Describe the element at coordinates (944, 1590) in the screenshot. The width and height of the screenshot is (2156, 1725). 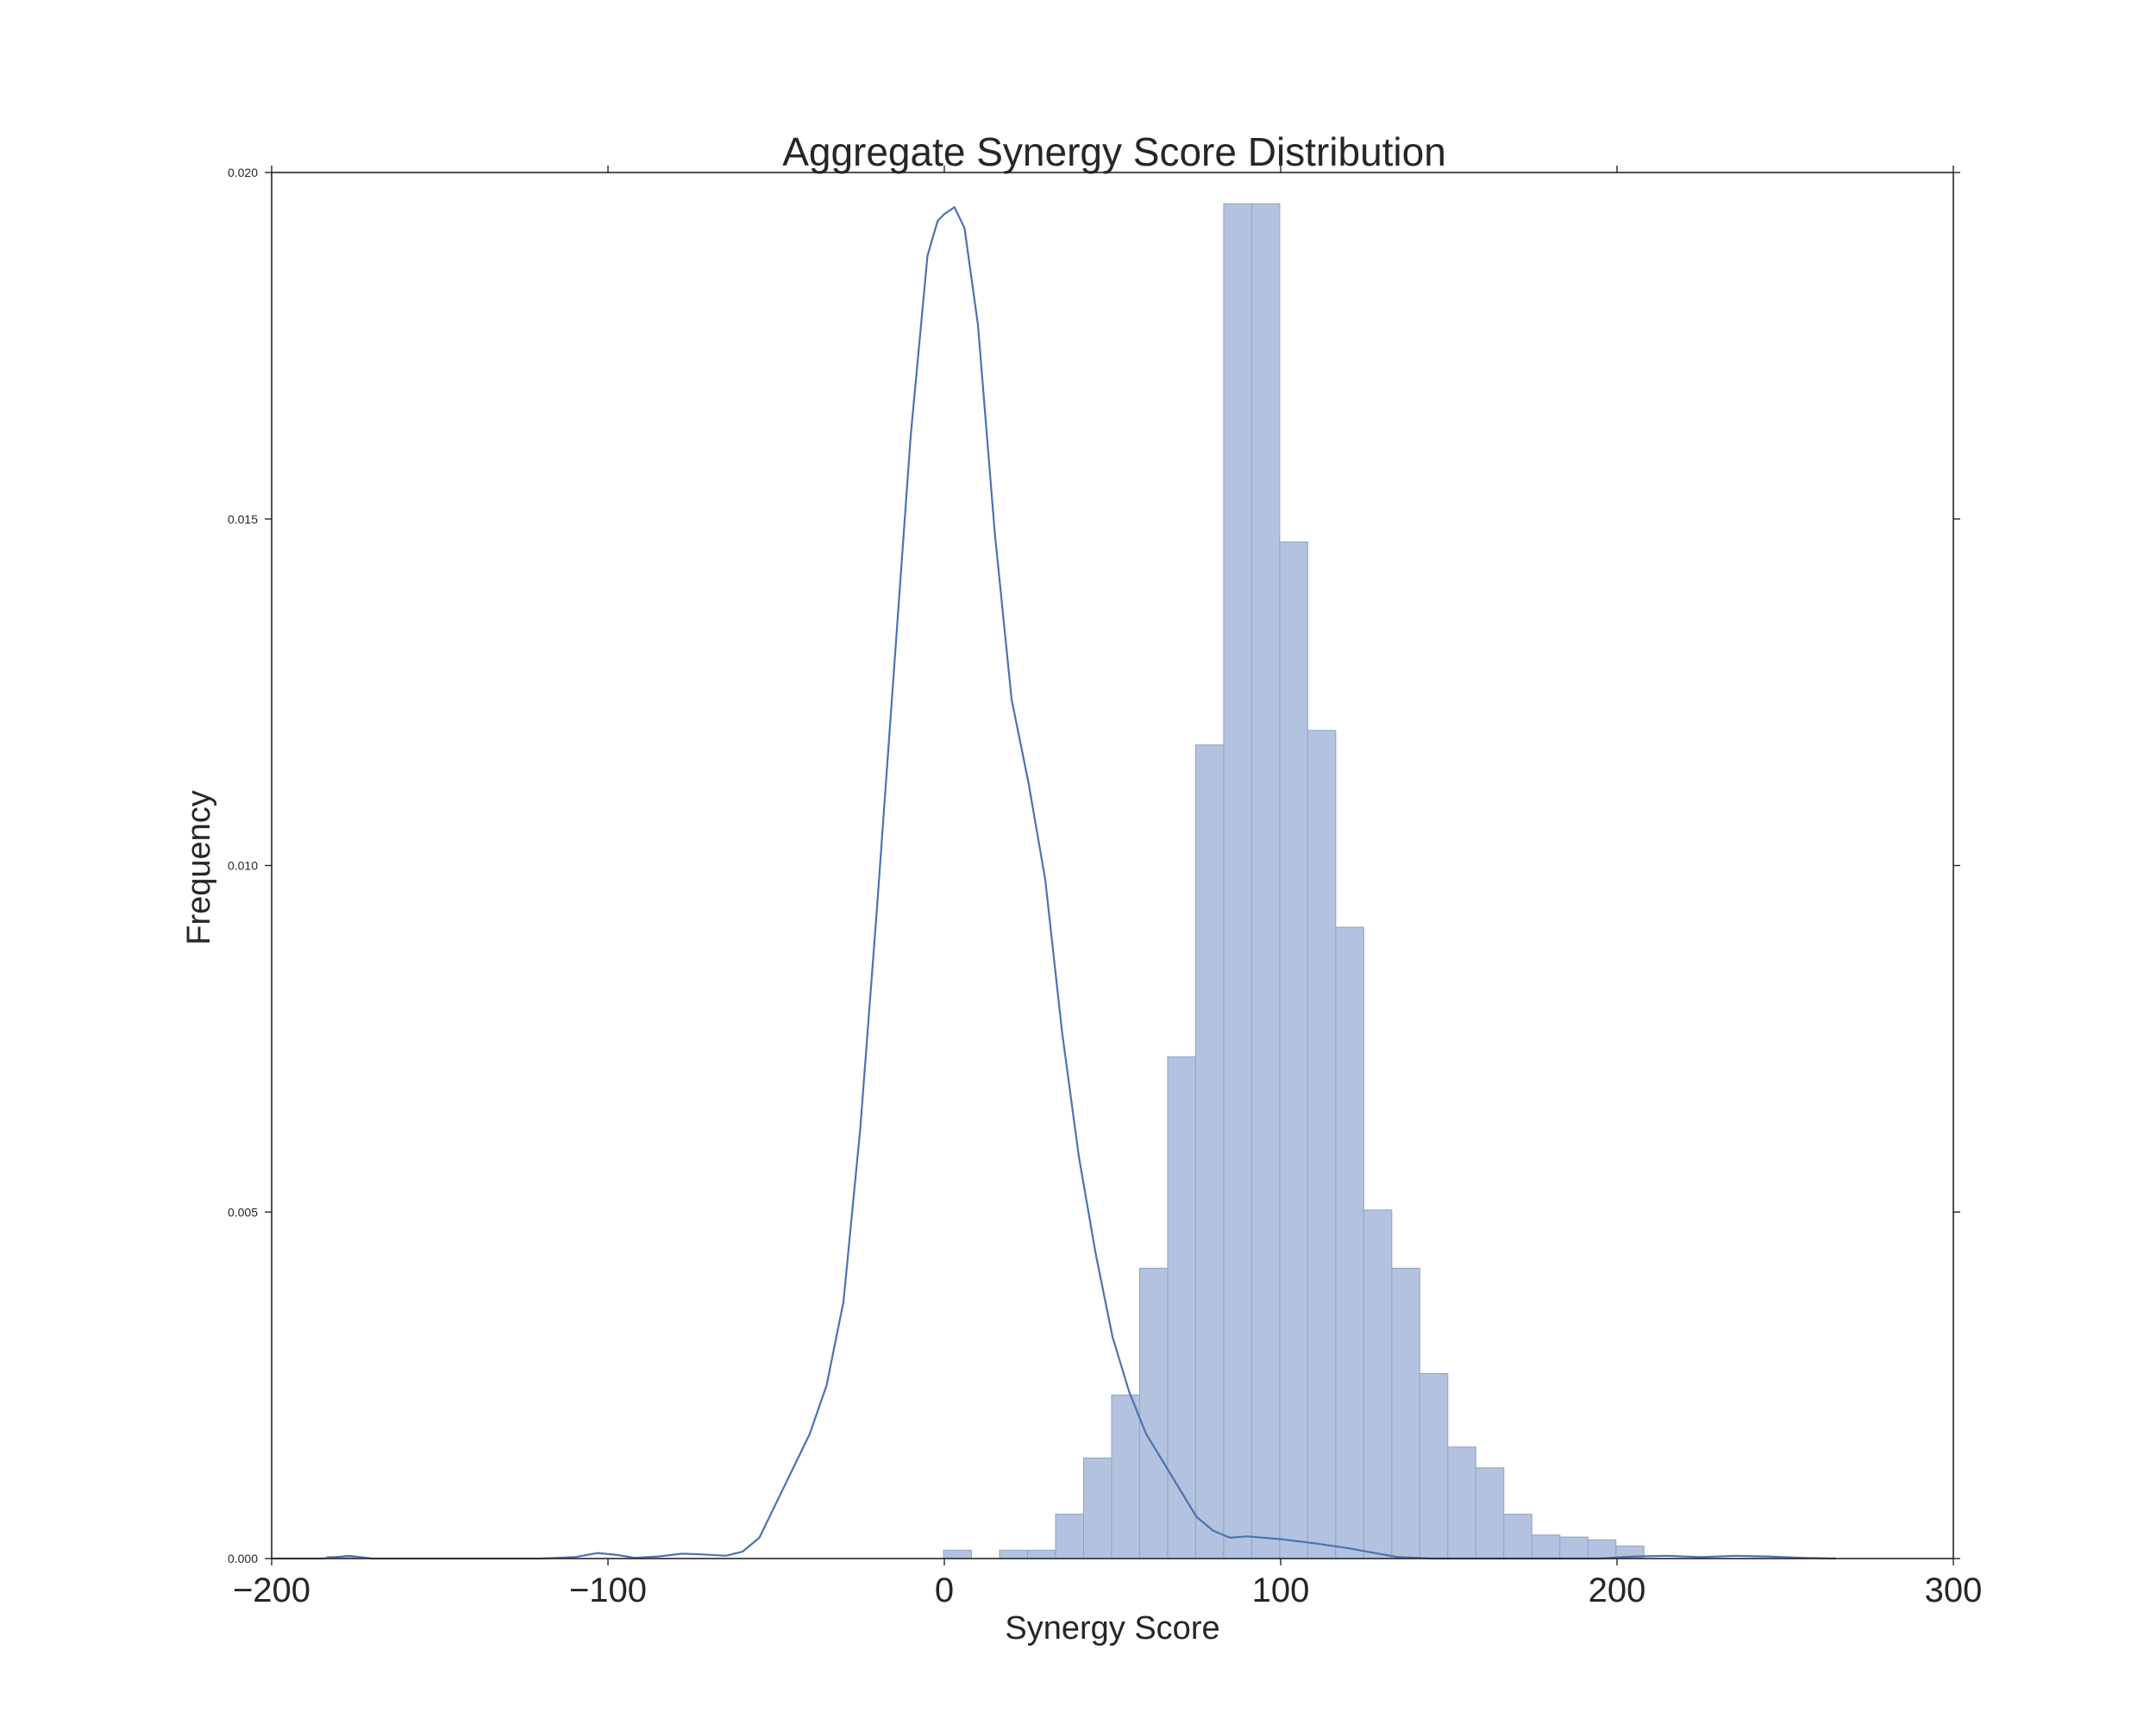
I see `x-tick-label: 0` at that location.